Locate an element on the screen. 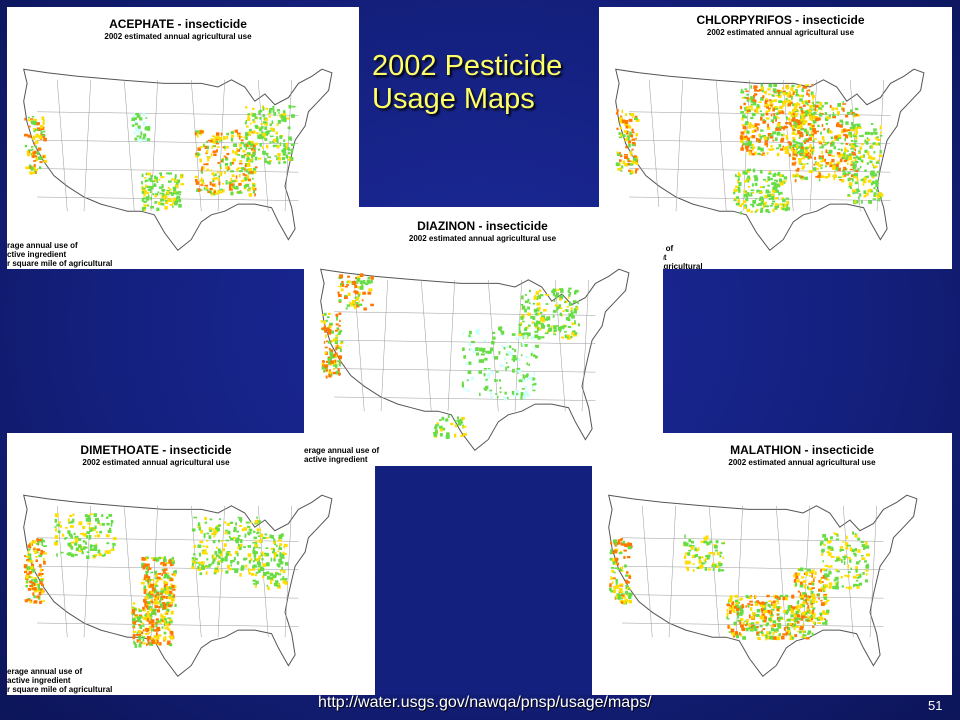  slide-number: 51 is located at coordinates (935, 705).